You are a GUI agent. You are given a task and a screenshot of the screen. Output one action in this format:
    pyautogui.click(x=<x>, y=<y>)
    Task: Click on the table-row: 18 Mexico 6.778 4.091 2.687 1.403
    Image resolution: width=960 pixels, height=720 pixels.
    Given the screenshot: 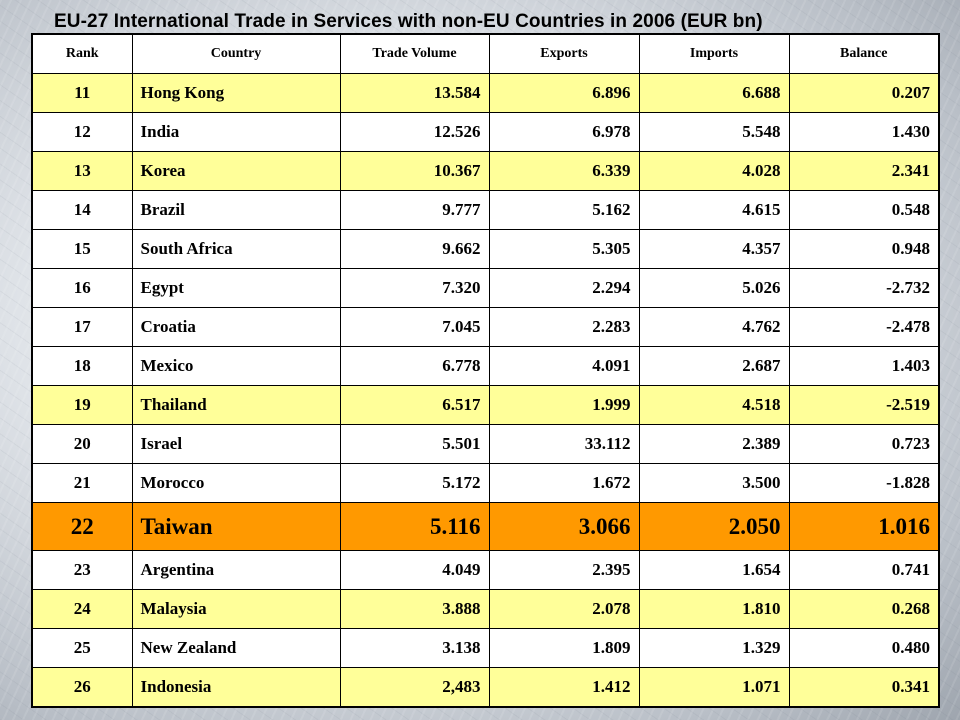 What is the action you would take?
    pyautogui.click(x=485, y=366)
    